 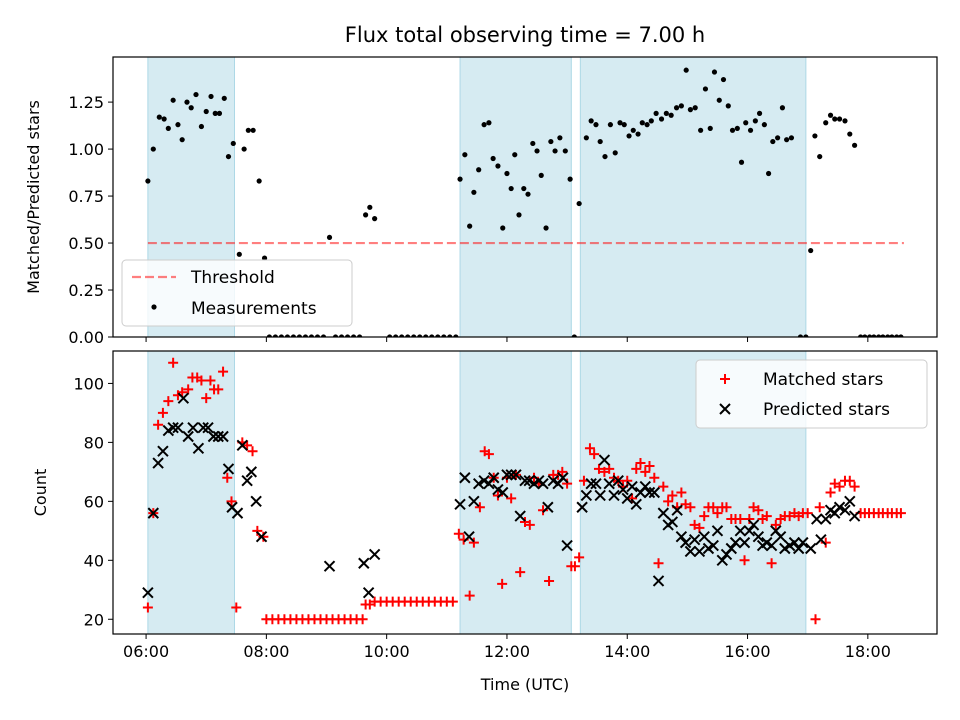 I want to click on x-tick-label: 08:00, so click(x=266, y=651).